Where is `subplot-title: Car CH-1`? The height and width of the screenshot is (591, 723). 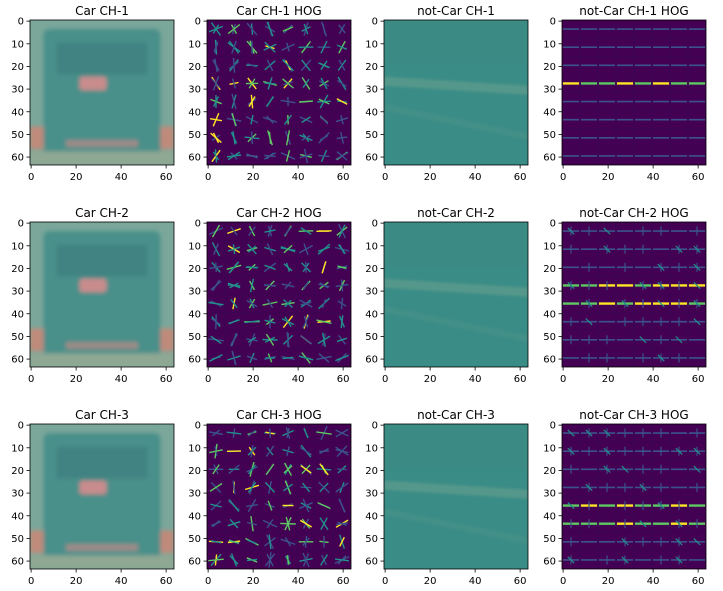
subplot-title: Car CH-1 is located at coordinates (102, 11).